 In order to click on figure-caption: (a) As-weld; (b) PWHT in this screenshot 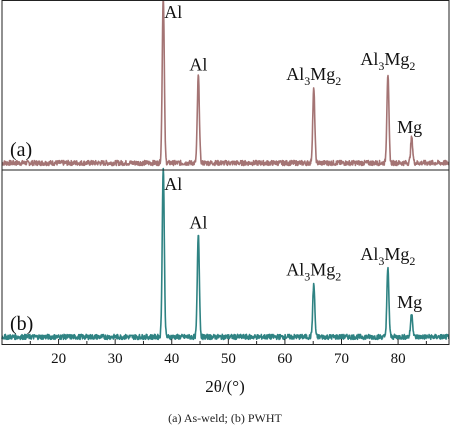, I will do `click(225, 418)`.